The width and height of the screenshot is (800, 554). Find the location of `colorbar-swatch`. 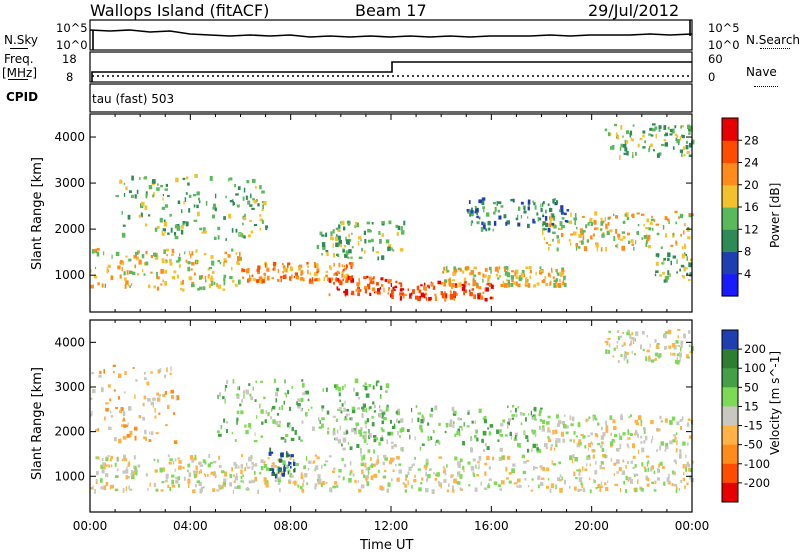

colorbar-swatch is located at coordinates (730, 473).